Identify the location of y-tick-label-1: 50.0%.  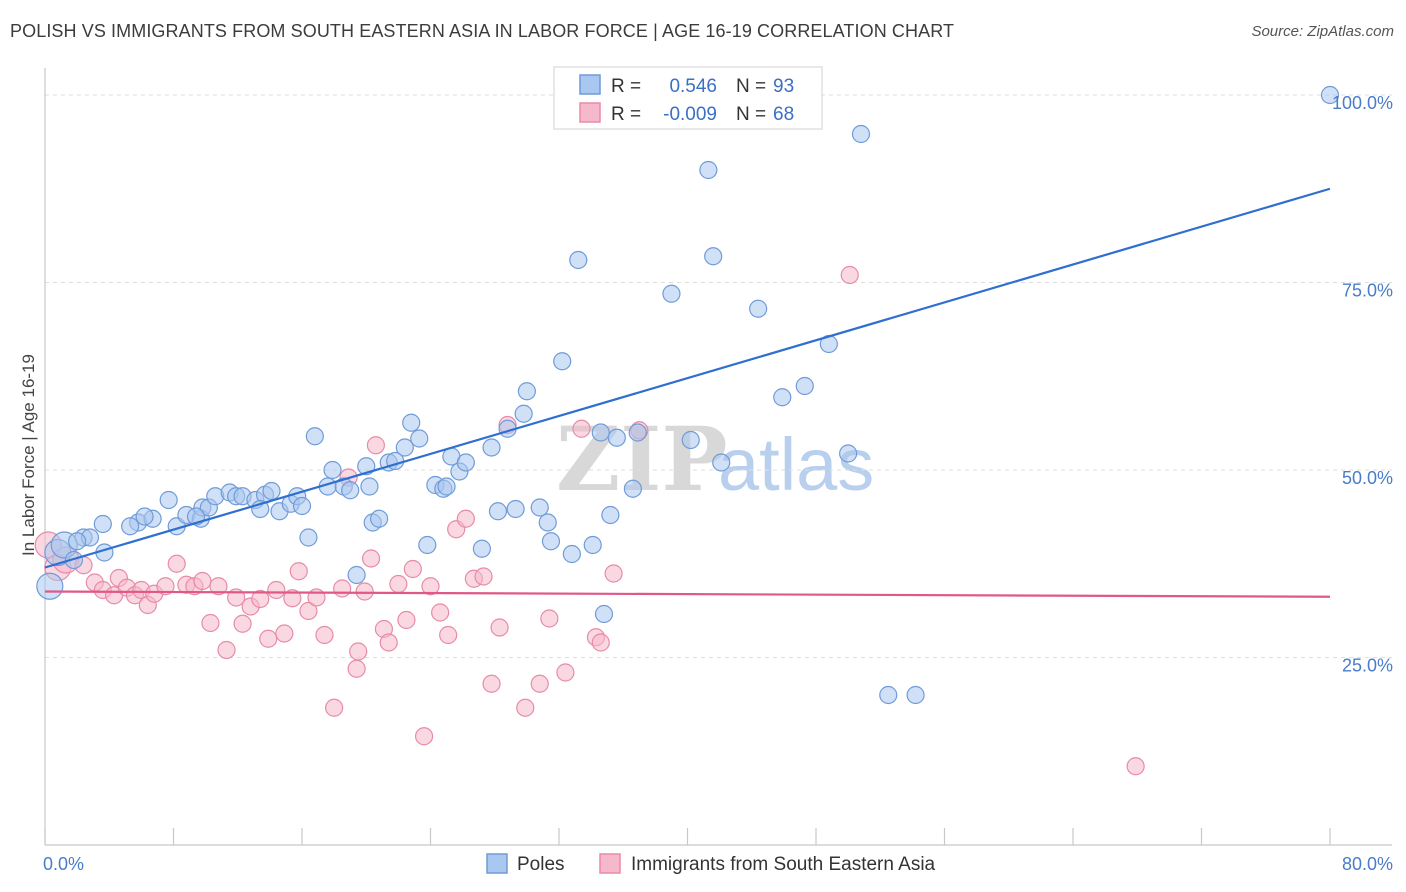
(1367, 478).